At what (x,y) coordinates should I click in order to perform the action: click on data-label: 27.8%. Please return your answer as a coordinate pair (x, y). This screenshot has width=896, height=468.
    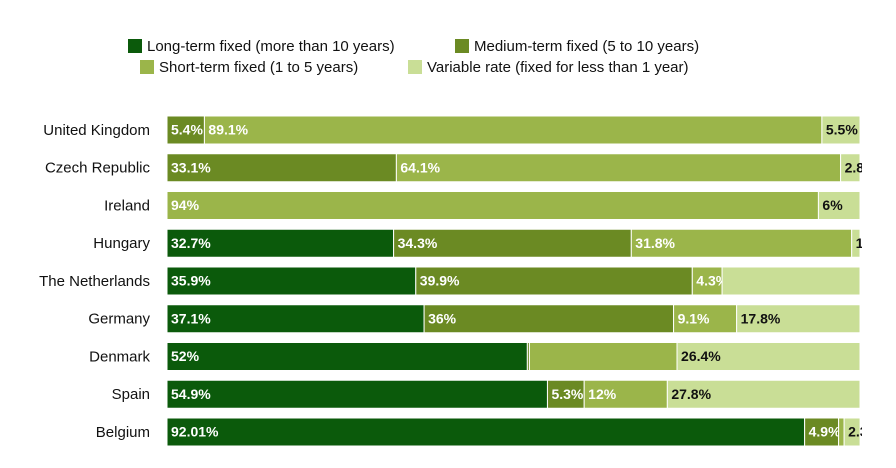
    Looking at the image, I should click on (691, 394).